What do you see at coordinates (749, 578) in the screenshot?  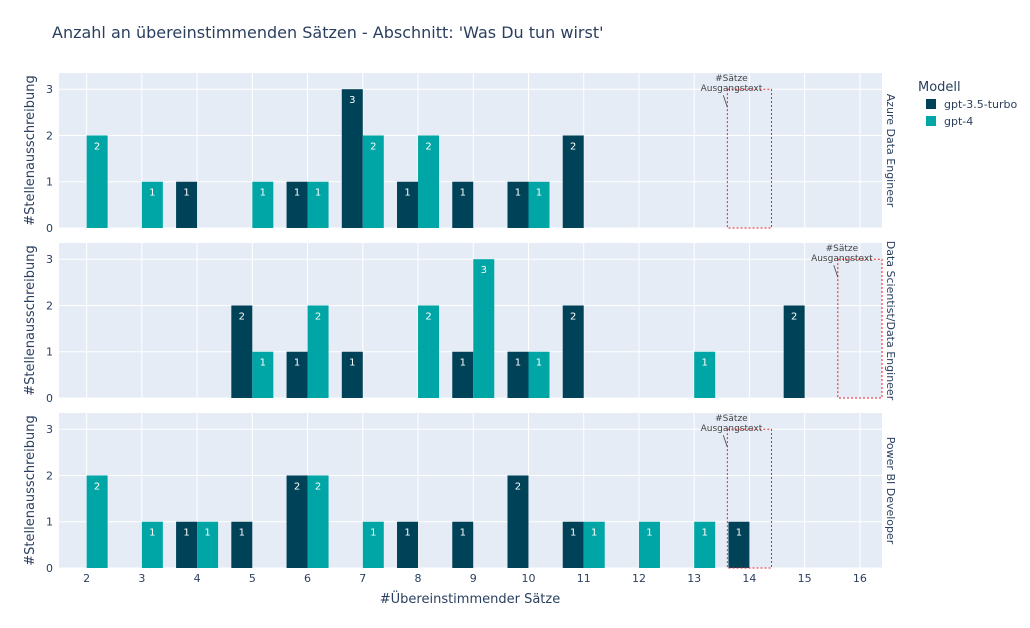 I see `x-tick-label: 14` at bounding box center [749, 578].